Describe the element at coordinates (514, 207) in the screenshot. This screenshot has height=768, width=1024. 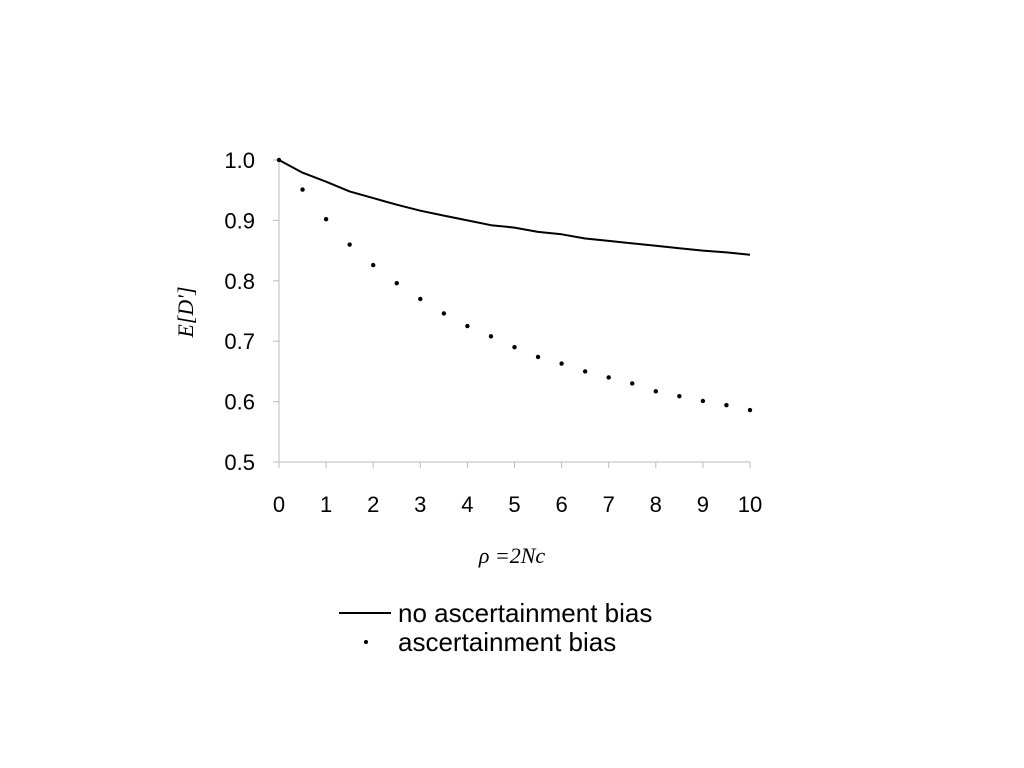
I see `series-line-no-ascertainment-bias` at that location.